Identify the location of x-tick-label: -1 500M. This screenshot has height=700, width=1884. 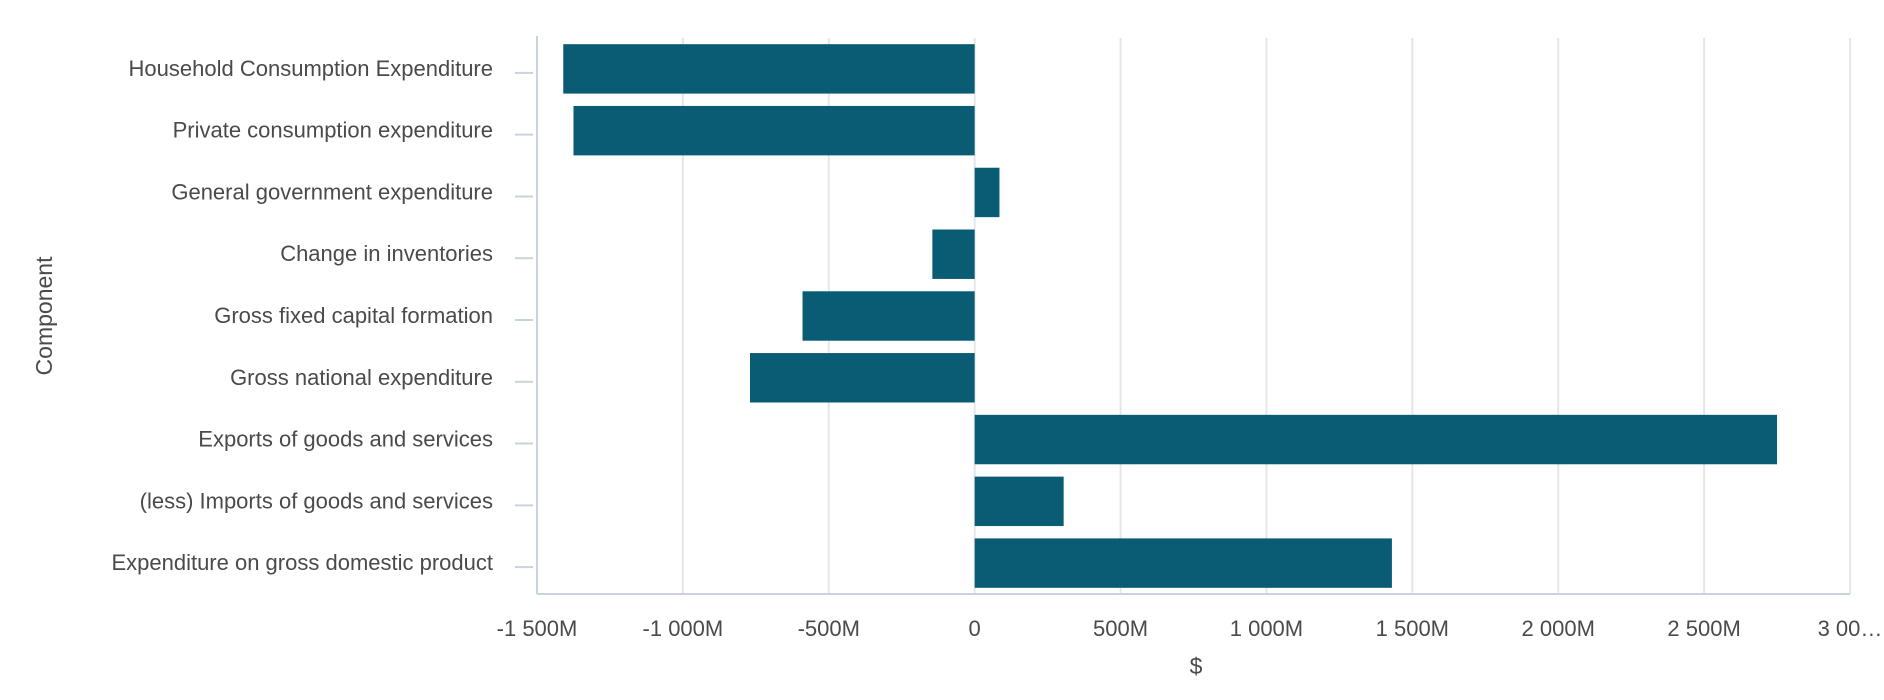
(537, 628).